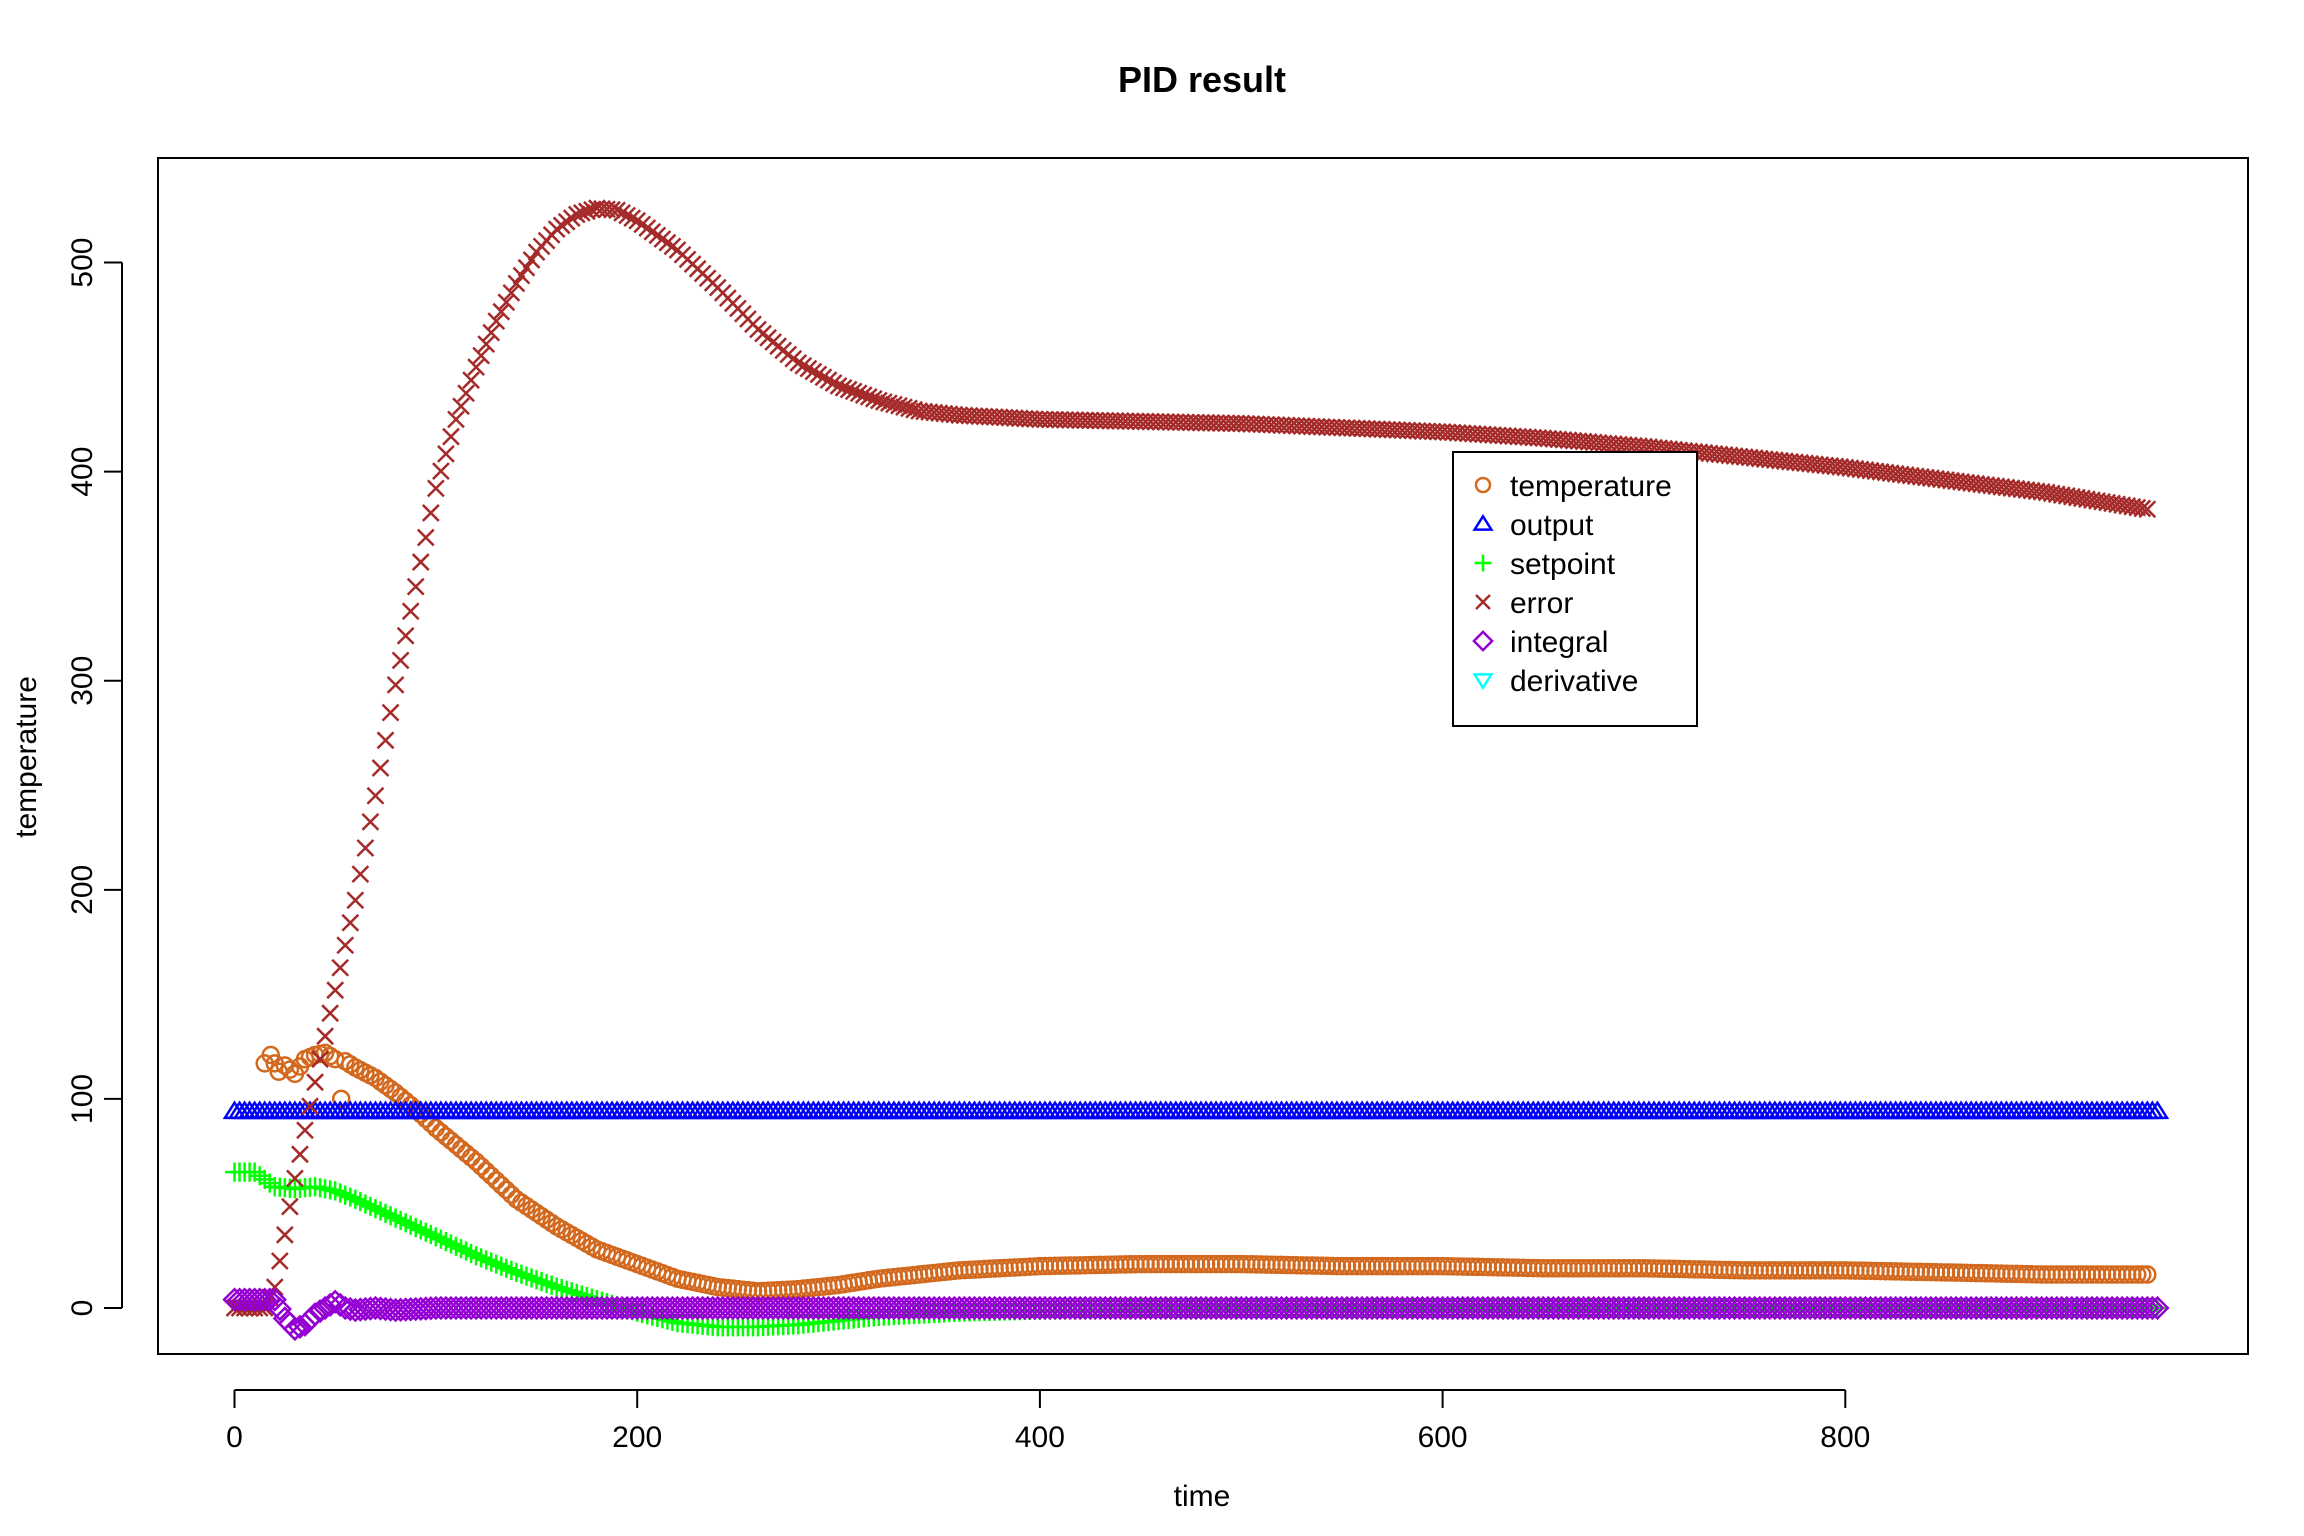 This screenshot has height=1536, width=2304. Describe the element at coordinates (1845, 1437) in the screenshot. I see `x-tick-label: 800` at that location.